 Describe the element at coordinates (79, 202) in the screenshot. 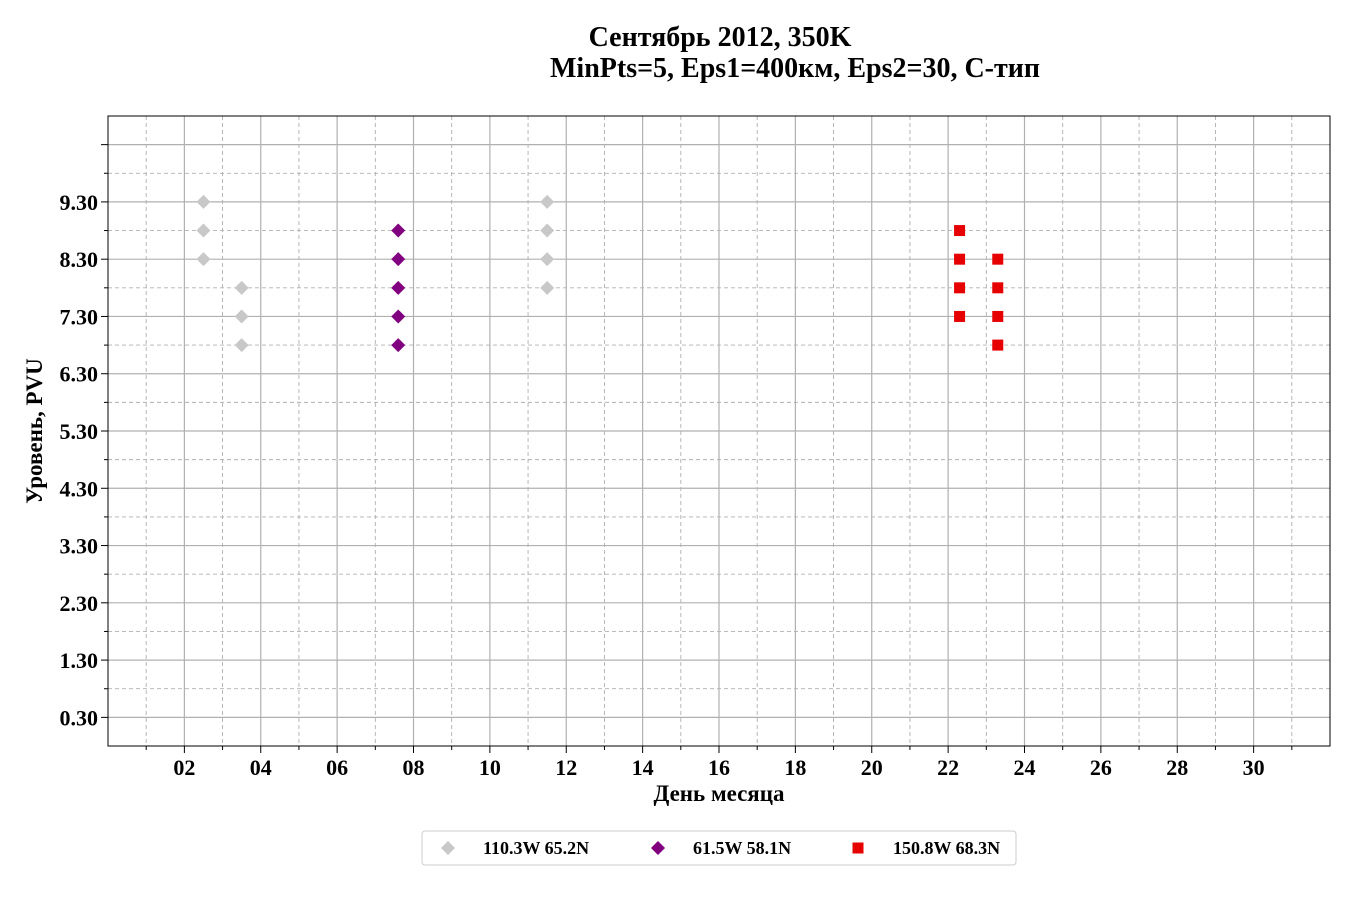

I see `y-tick-label: 9.30` at that location.